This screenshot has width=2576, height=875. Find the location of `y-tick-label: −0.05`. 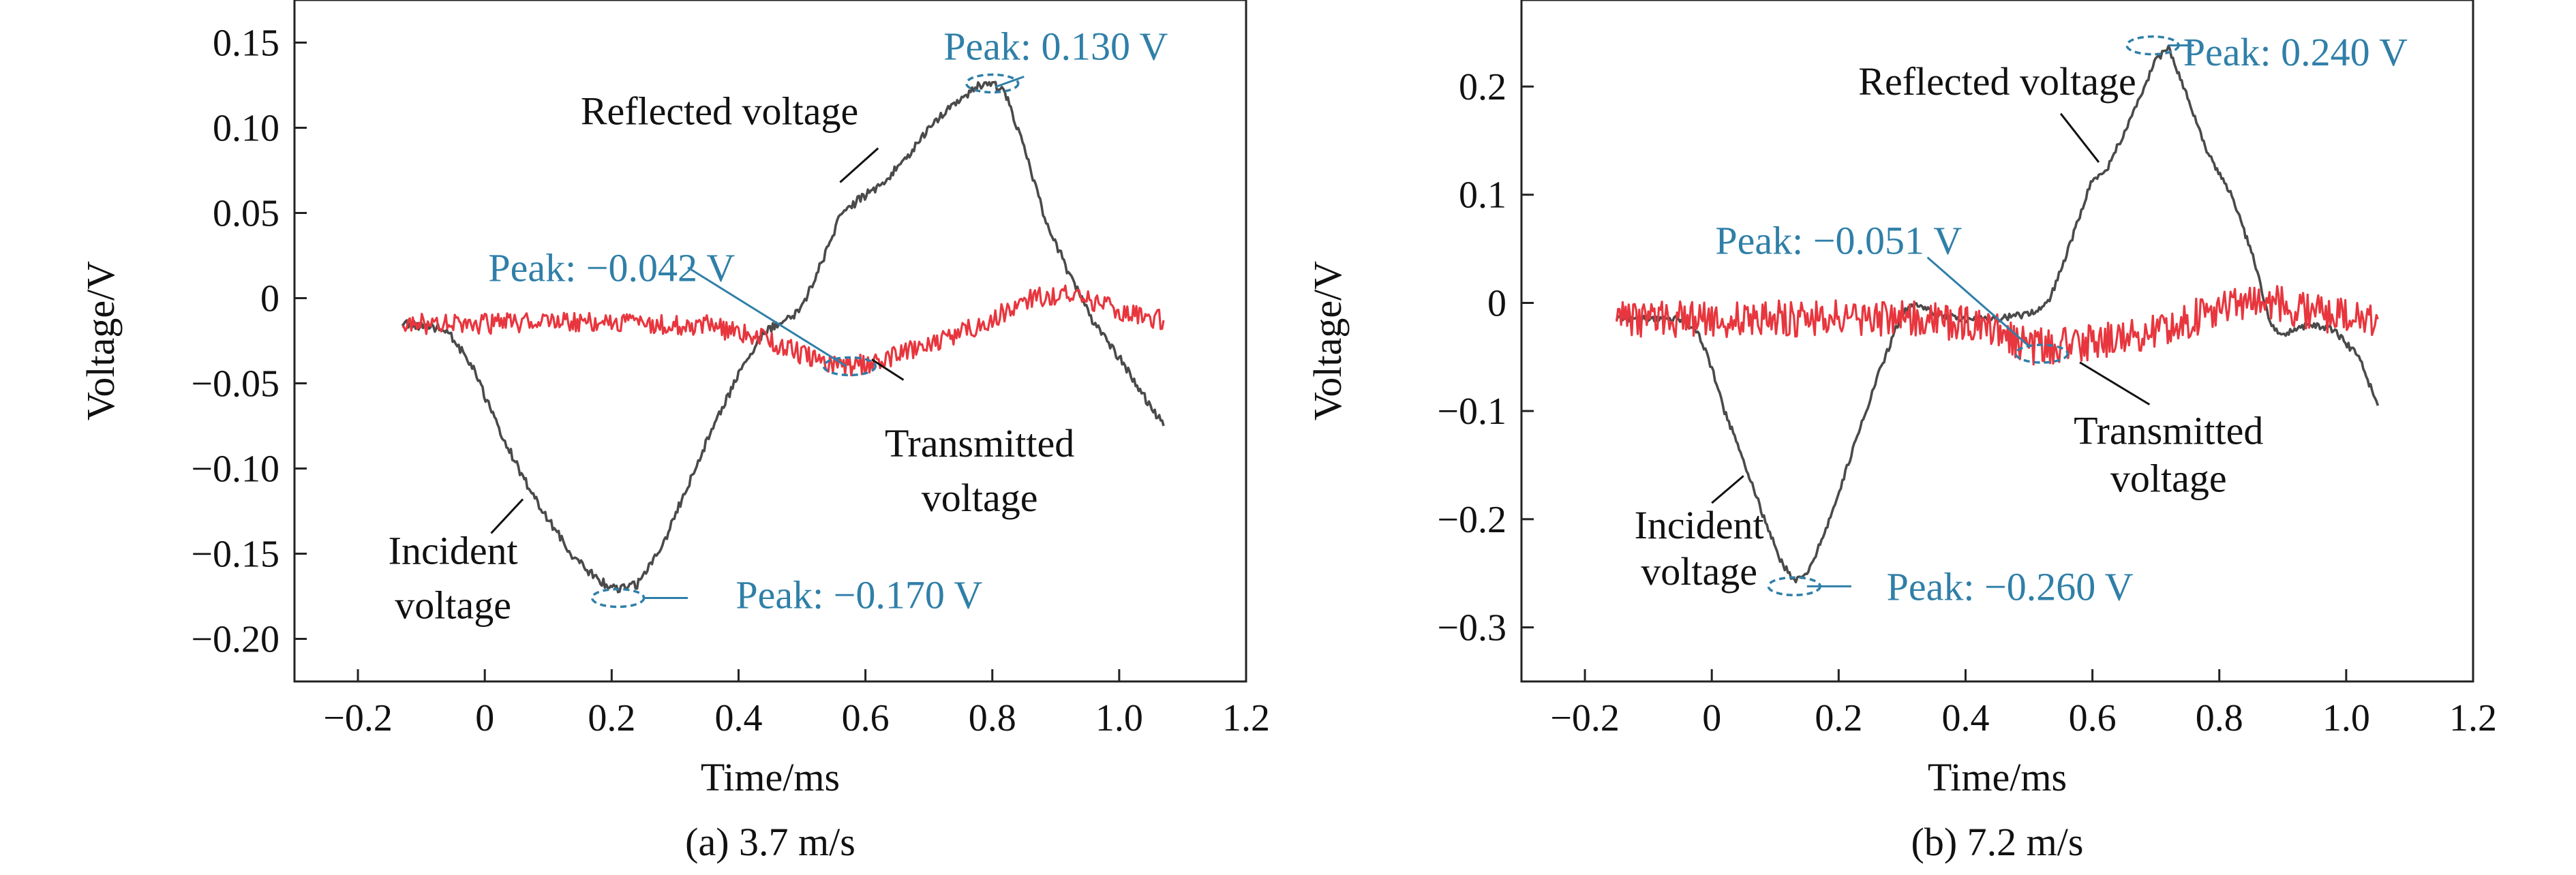

y-tick-label: −0.05 is located at coordinates (235, 384).